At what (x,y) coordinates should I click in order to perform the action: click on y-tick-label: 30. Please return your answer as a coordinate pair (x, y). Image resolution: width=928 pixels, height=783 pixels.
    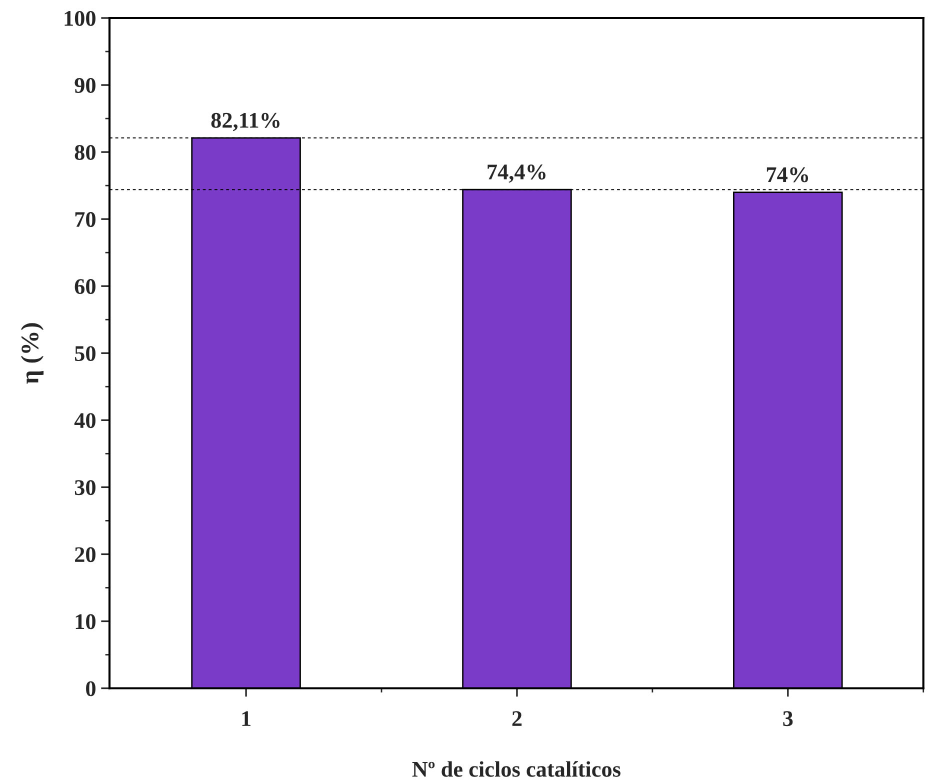
    Looking at the image, I should click on (85, 488).